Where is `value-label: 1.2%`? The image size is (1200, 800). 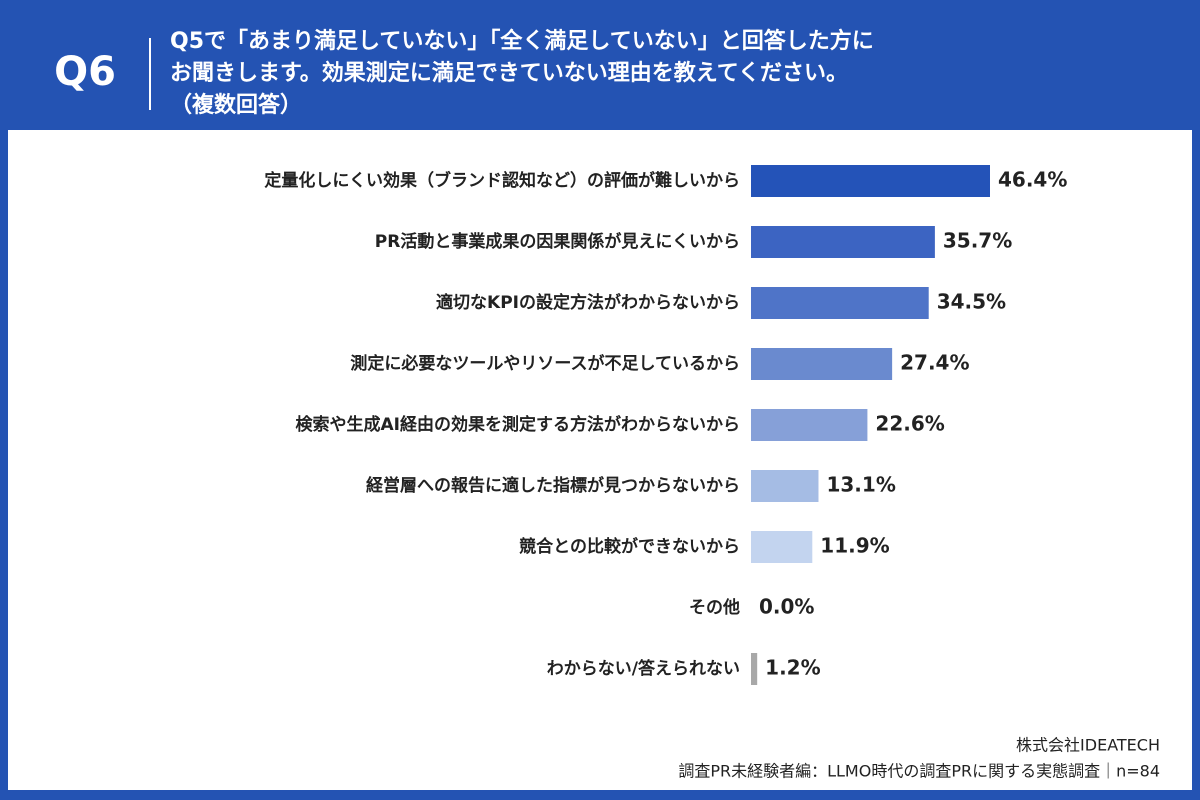 value-label: 1.2% is located at coordinates (792, 668).